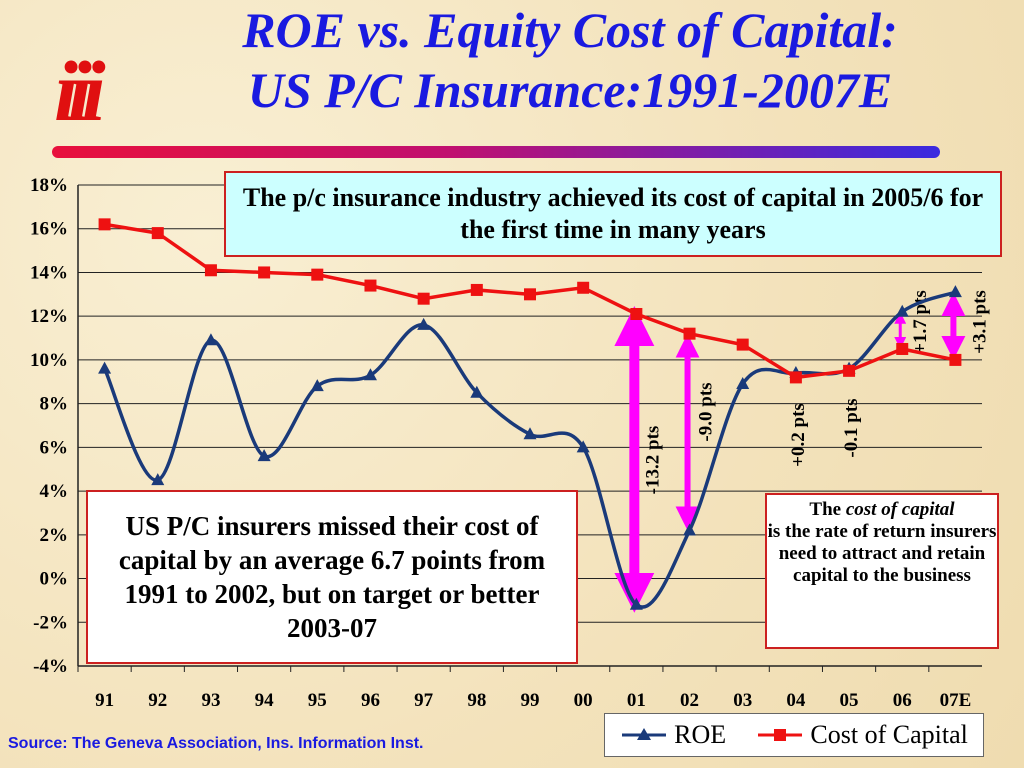 The height and width of the screenshot is (768, 1024). Describe the element at coordinates (742, 700) in the screenshot. I see `x-tick-label: 03` at that location.